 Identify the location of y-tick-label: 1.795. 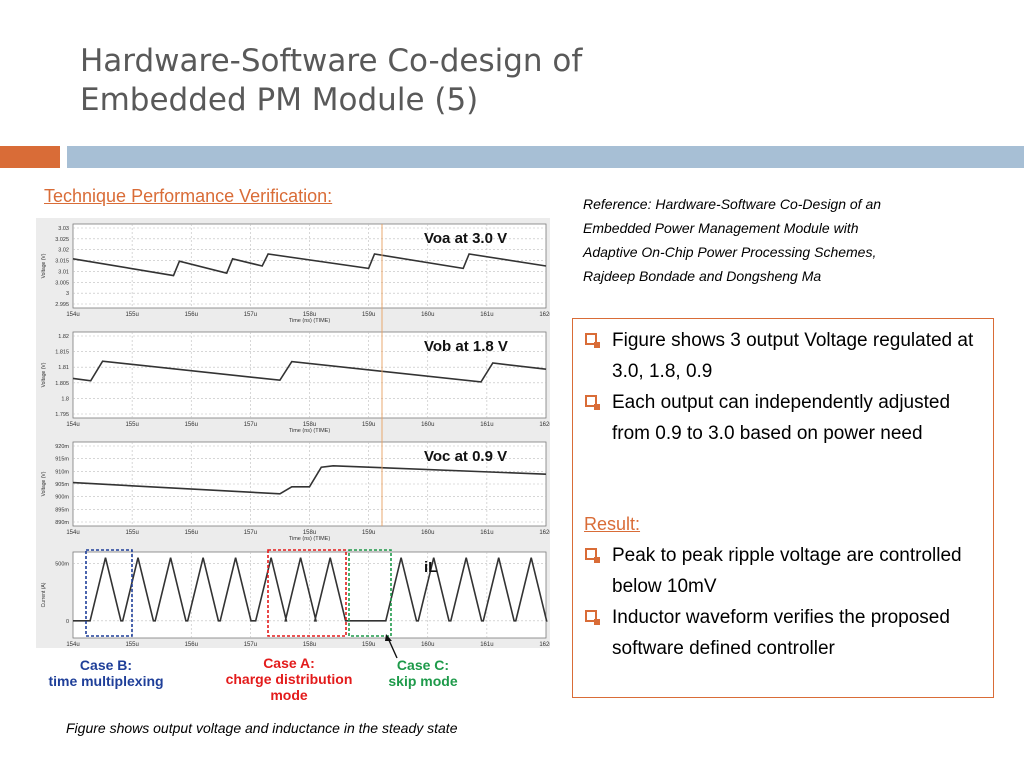
(62, 415).